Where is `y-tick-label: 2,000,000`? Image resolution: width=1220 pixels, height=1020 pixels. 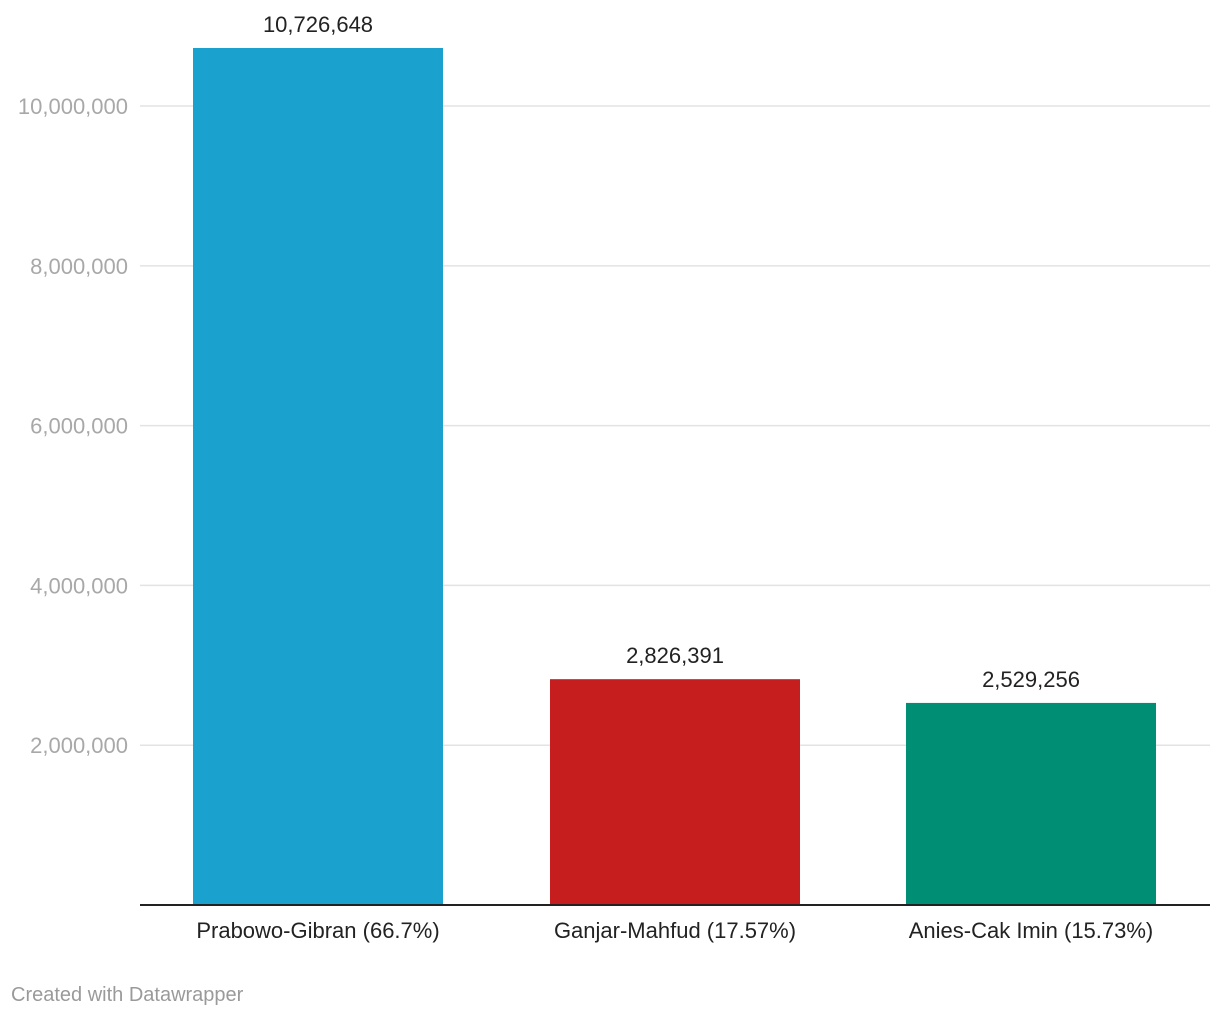
y-tick-label: 2,000,000 is located at coordinates (79, 745).